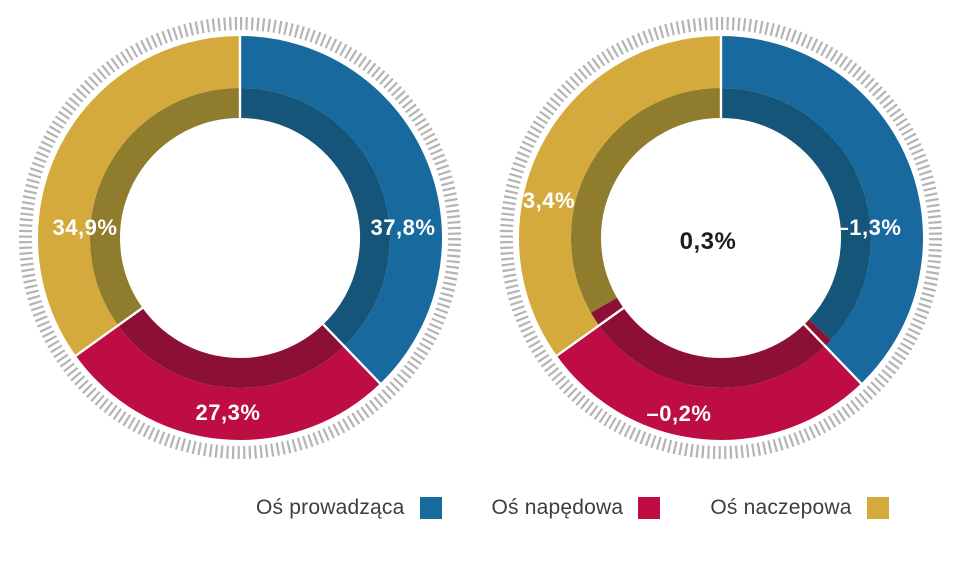 The image size is (960, 583). I want to click on segment-label-gold-left: 34,9%, so click(85, 227).